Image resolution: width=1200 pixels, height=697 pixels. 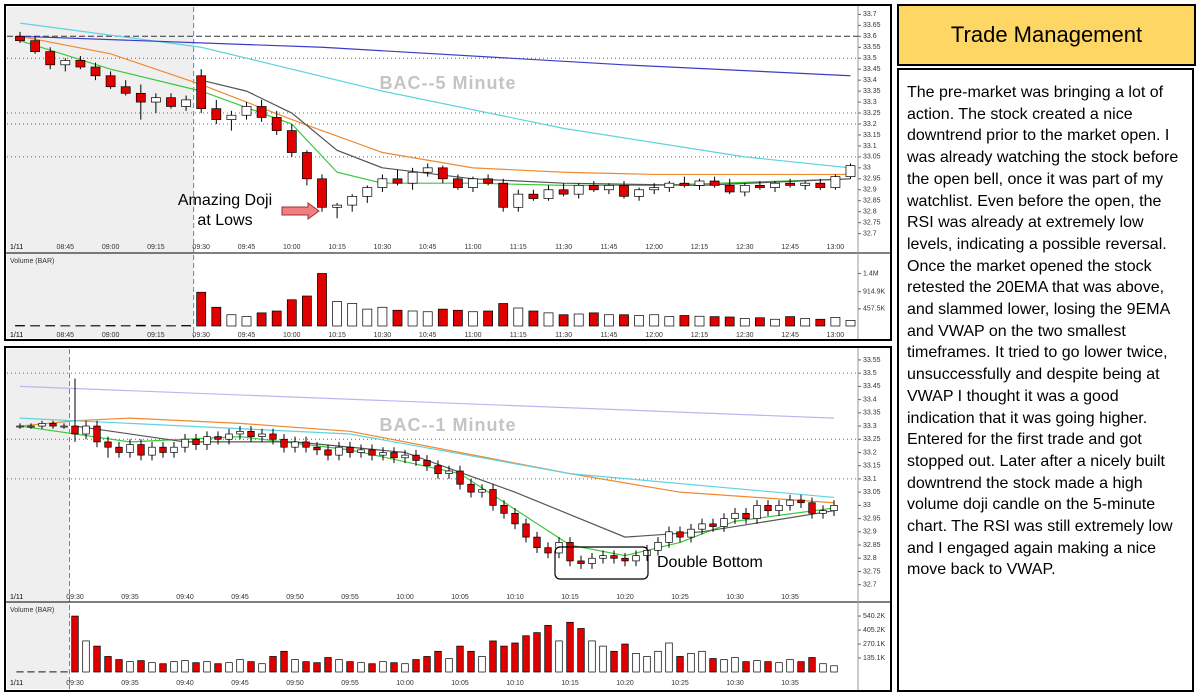 I want to click on x-tick-label: 09:45, so click(x=247, y=247).